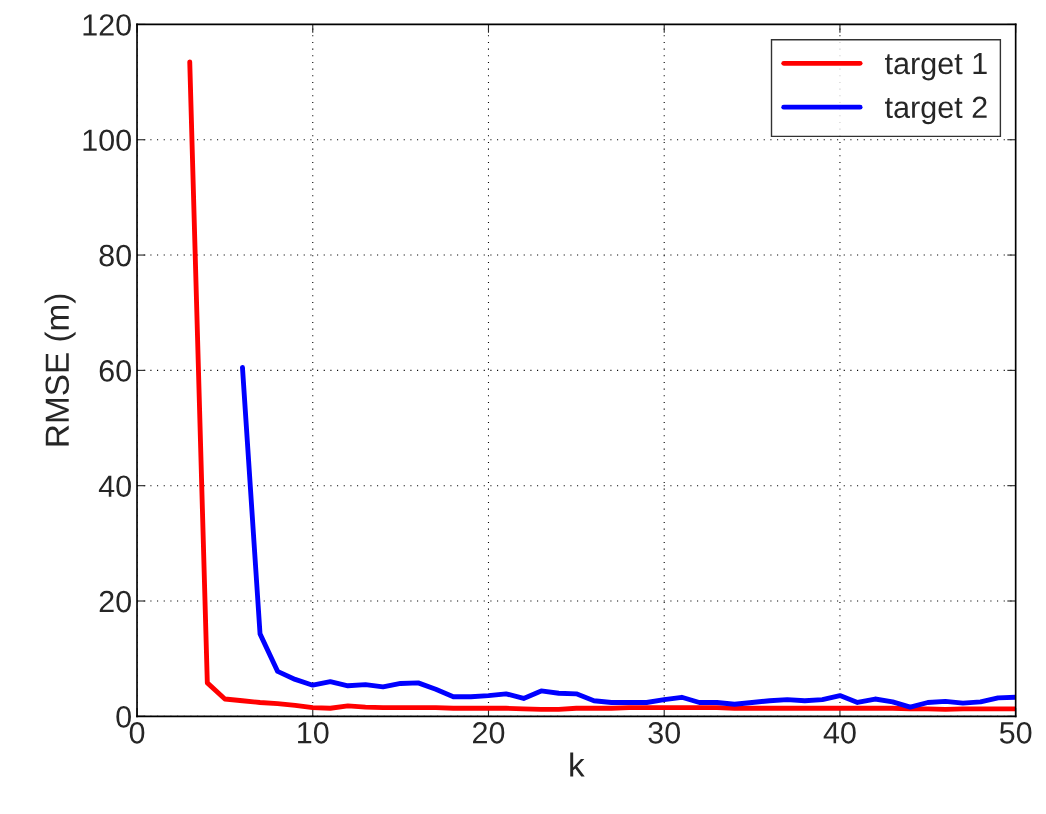 This screenshot has width=1046, height=814. I want to click on x-tick-label: 0, so click(137, 732).